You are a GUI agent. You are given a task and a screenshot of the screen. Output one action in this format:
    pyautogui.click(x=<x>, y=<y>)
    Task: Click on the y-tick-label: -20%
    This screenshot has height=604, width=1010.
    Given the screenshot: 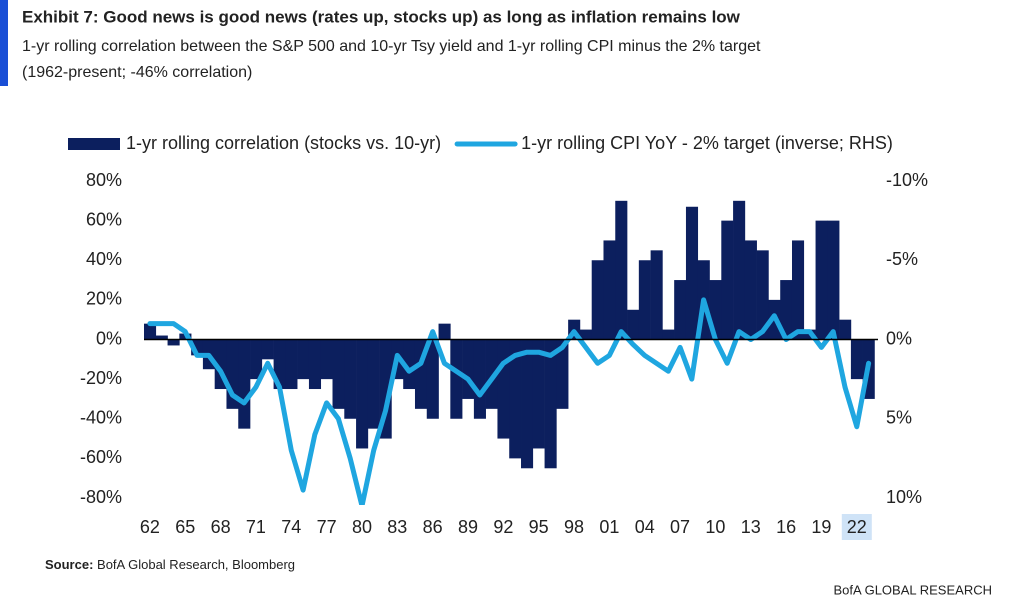 What is the action you would take?
    pyautogui.click(x=101, y=378)
    